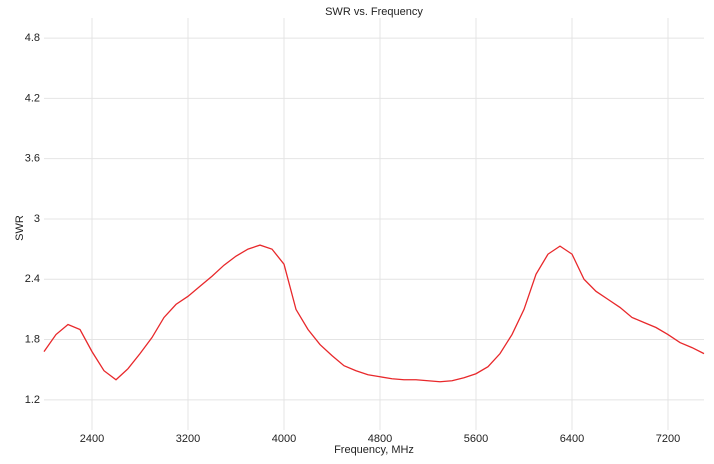 The height and width of the screenshot is (464, 714). I want to click on x-tick-label: 2400, so click(92, 439).